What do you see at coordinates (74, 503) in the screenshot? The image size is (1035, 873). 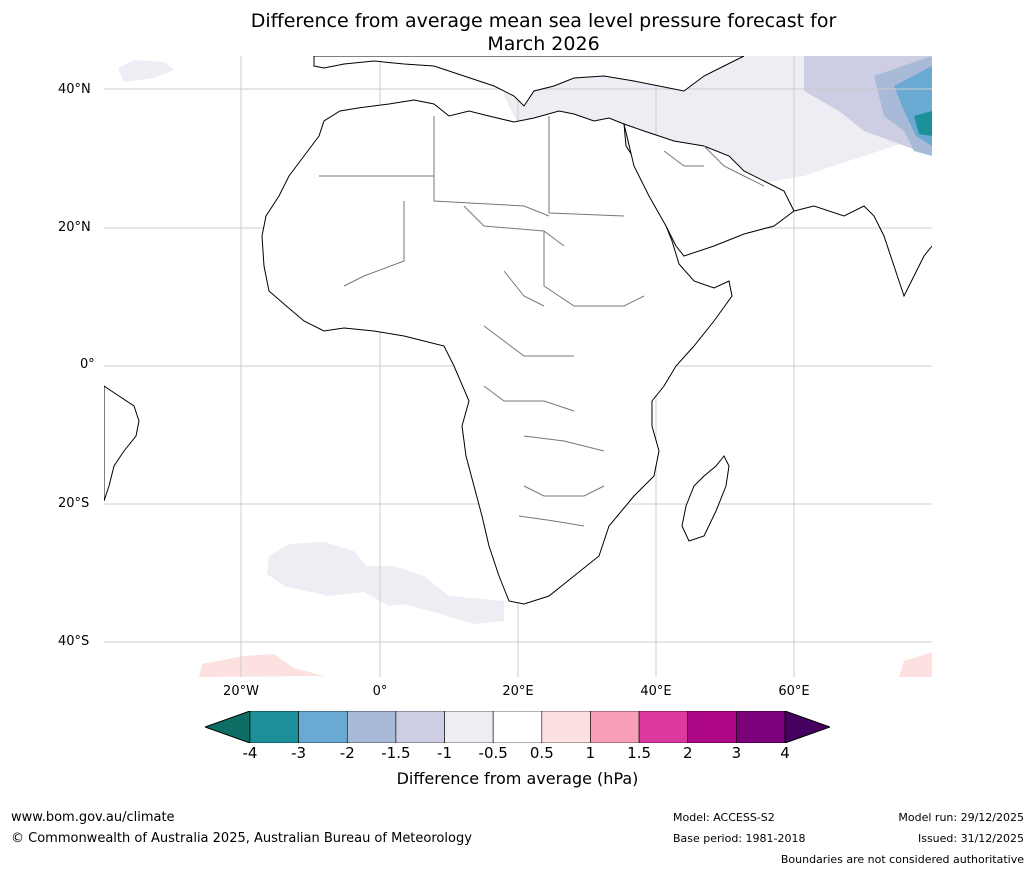 I see `lat-label-20s: 20°S` at bounding box center [74, 503].